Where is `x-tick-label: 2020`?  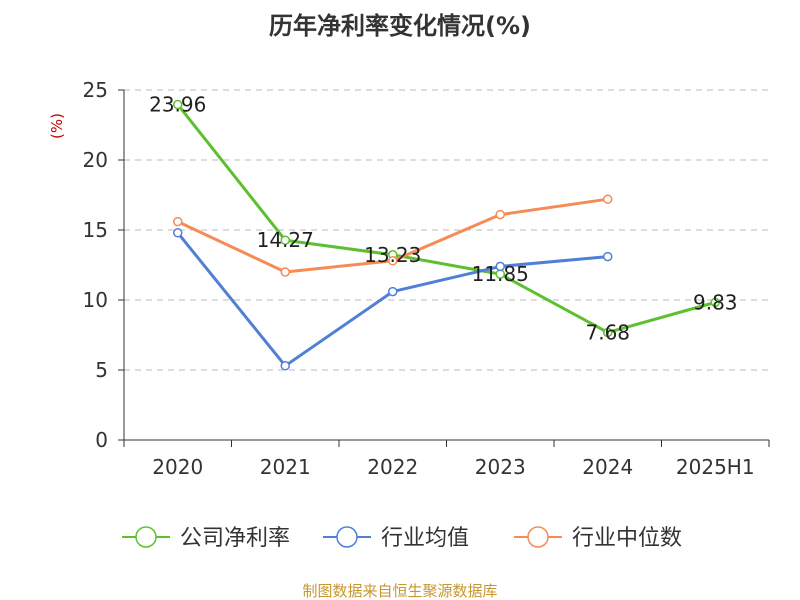 x-tick-label: 2020 is located at coordinates (177, 467).